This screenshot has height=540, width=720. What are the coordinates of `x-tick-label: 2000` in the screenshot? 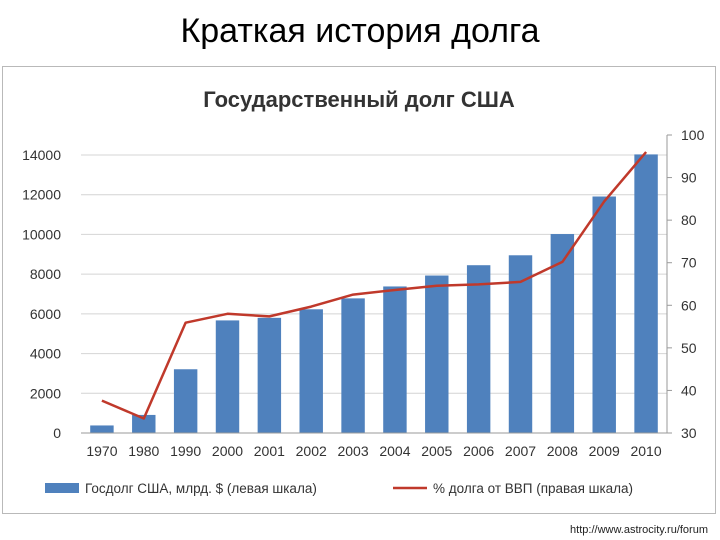 It's located at (227, 451).